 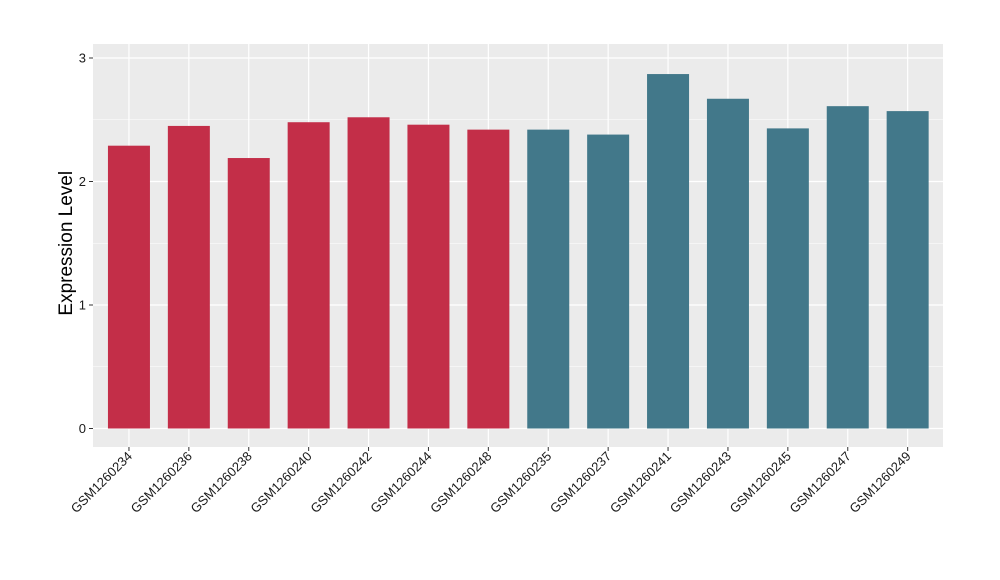 I want to click on bar-GSM1260237, so click(x=608, y=281).